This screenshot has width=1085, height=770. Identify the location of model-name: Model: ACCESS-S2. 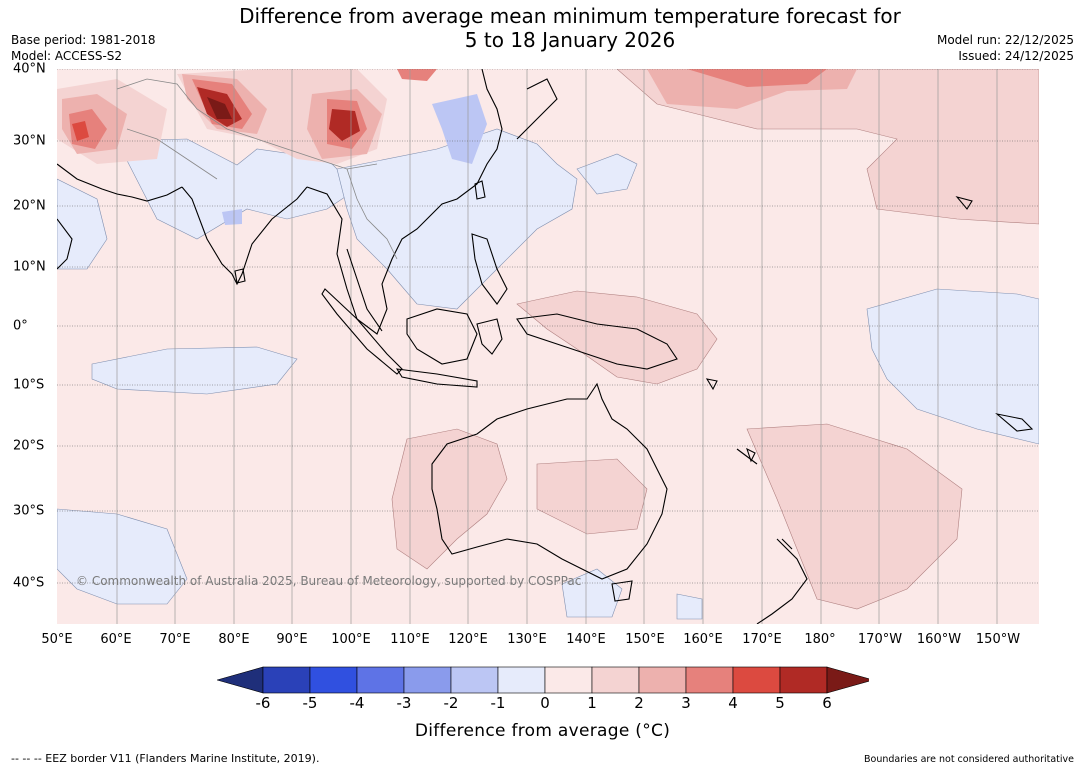
(67, 56).